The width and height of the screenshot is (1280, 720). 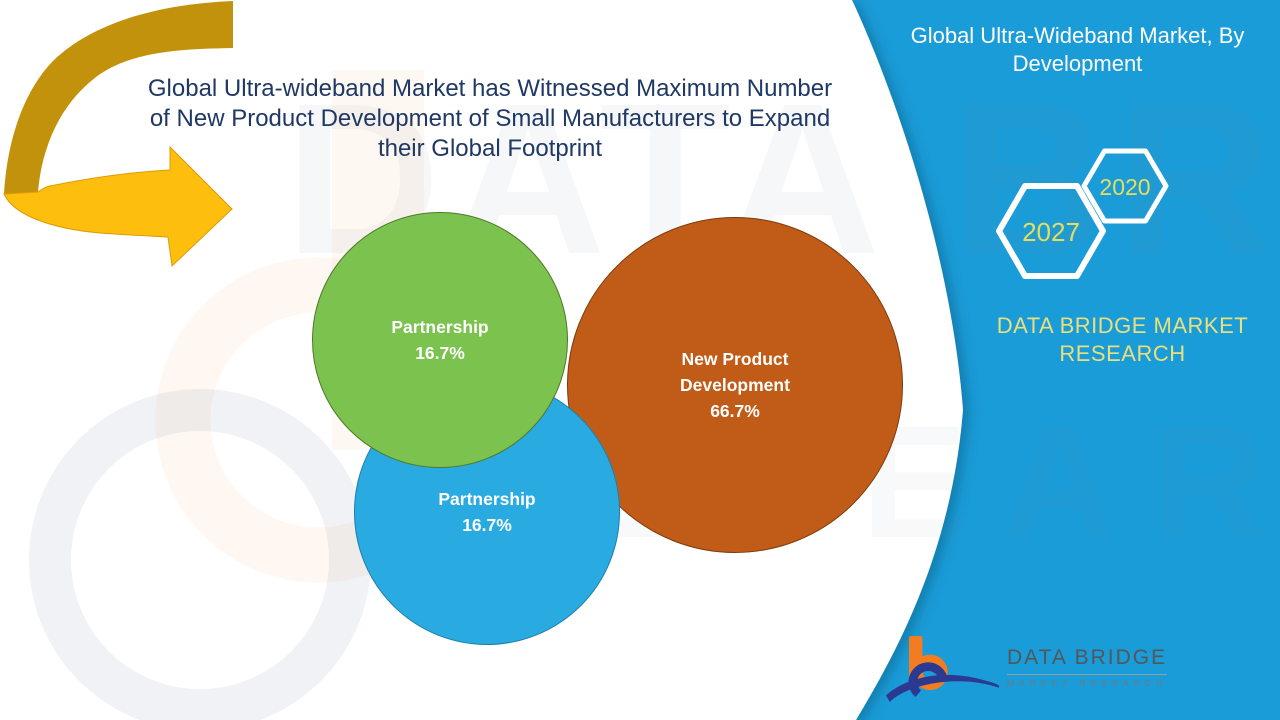 What do you see at coordinates (1087, 660) in the screenshot?
I see `company-logo-name: DATA BRIDGE` at bounding box center [1087, 660].